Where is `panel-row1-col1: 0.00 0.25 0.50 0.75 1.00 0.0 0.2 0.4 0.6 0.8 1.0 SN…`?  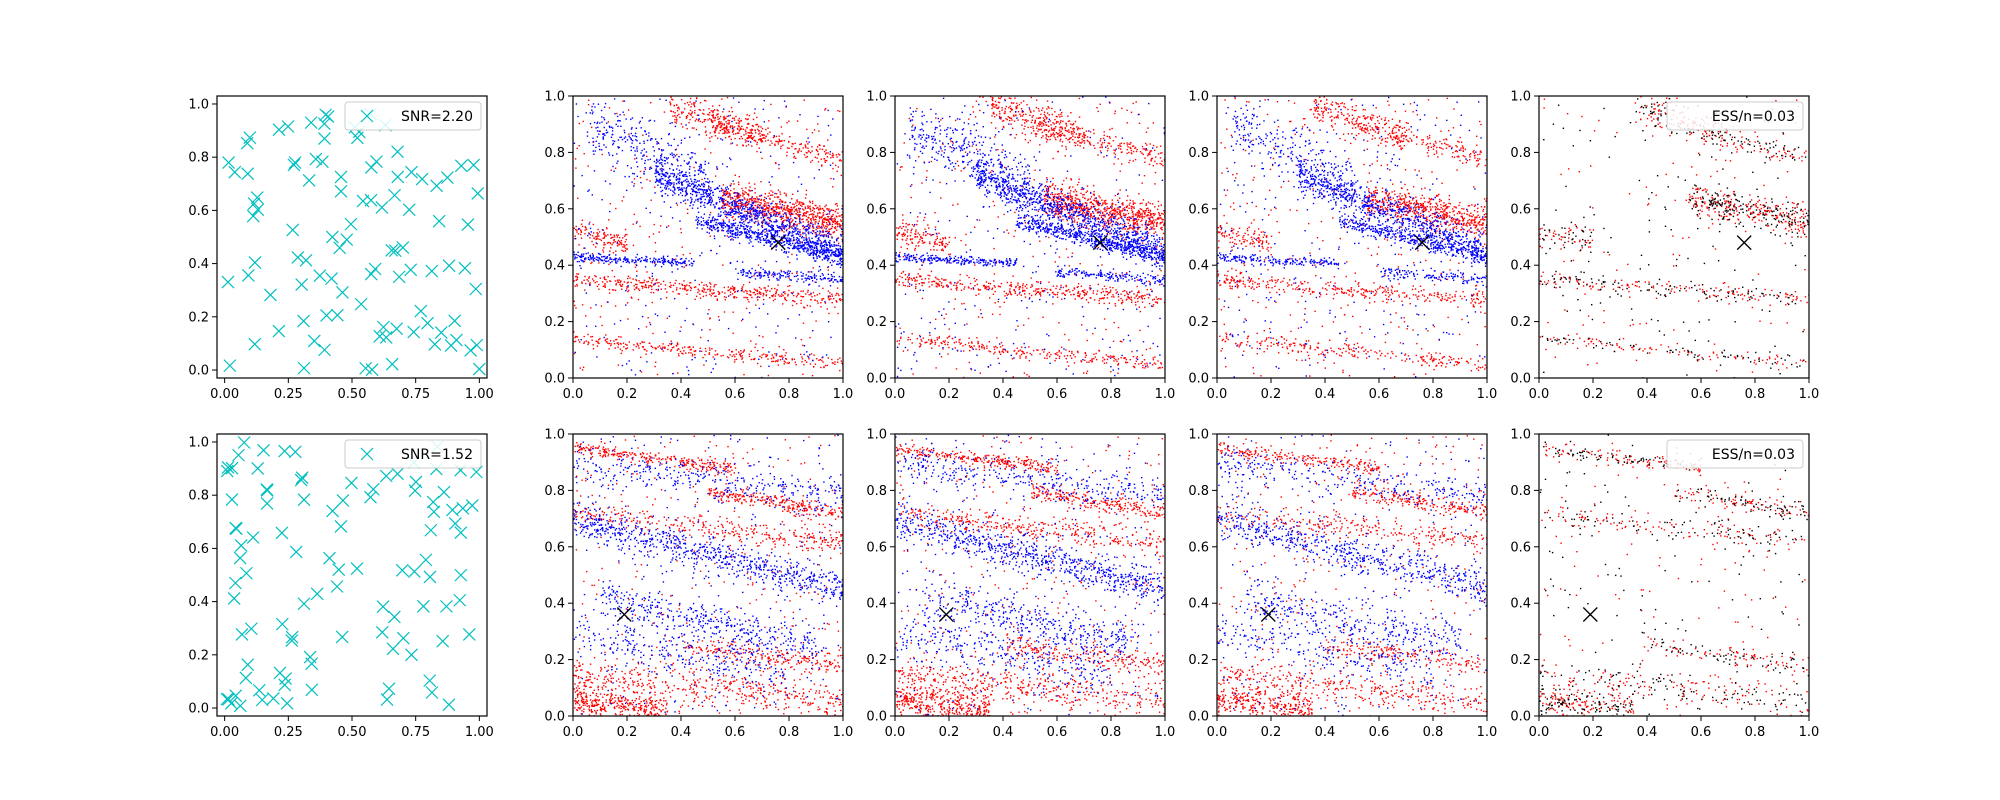 panel-row1-col1: 0.00 0.25 0.50 0.75 1.00 0.0 0.2 0.4 0.6 0.8 1.0 SN… is located at coordinates (341, 248).